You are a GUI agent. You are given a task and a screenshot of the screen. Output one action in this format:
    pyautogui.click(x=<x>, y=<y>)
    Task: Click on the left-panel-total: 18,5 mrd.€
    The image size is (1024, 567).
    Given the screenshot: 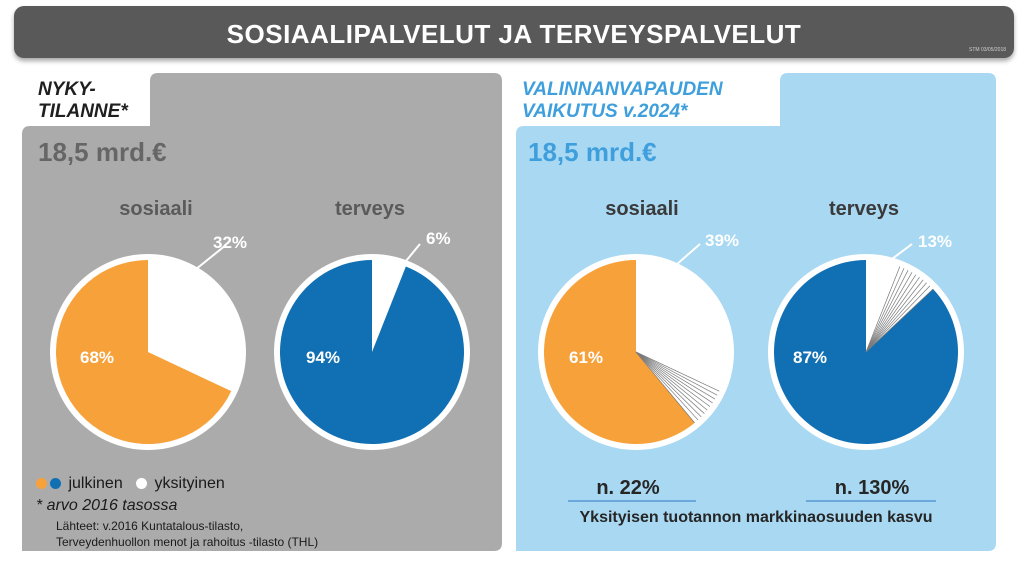 What is the action you would take?
    pyautogui.click(x=102, y=152)
    